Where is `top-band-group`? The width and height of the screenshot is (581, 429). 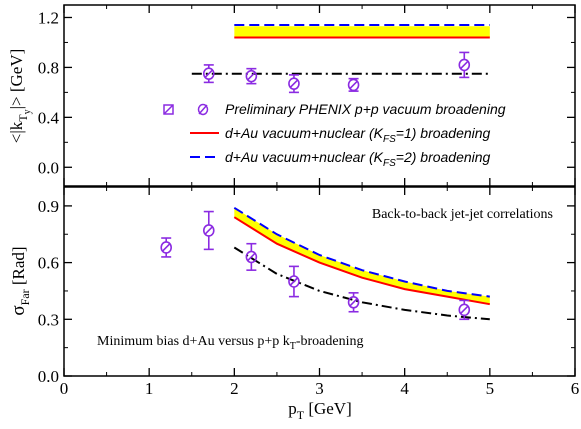 top-band-group is located at coordinates (362, 32).